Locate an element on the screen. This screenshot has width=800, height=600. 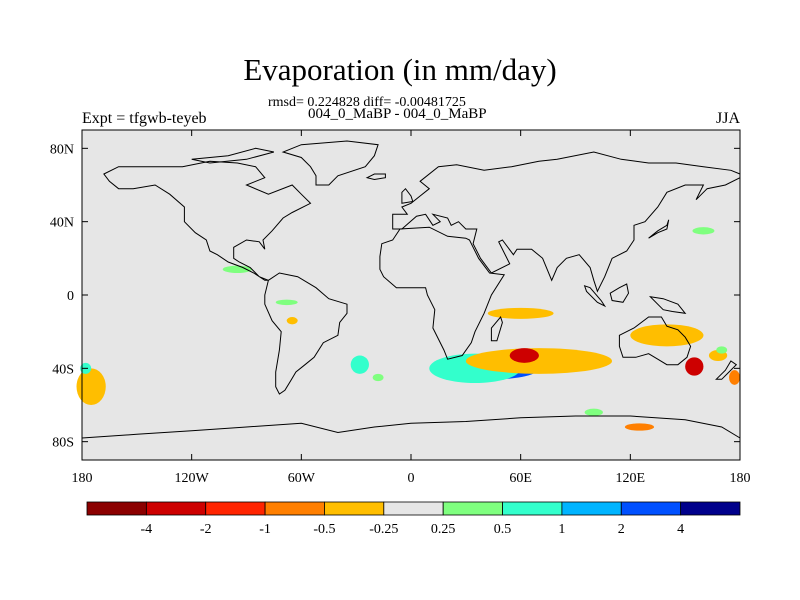
x-tick-label: 120E is located at coordinates (631, 478).